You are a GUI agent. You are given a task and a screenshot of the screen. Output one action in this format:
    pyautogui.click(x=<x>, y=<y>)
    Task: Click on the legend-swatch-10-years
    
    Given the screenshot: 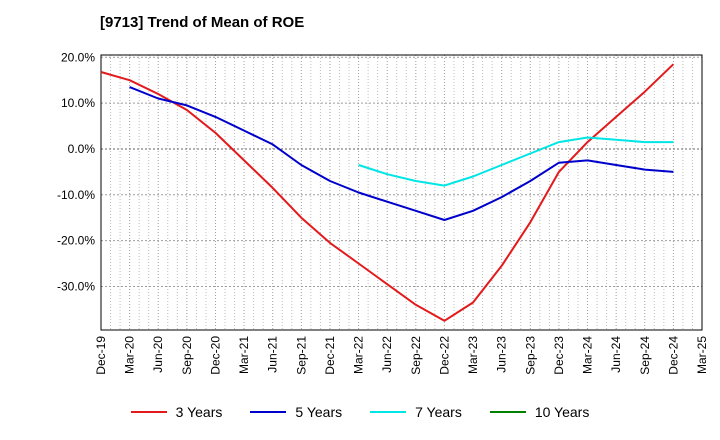 What is the action you would take?
    pyautogui.click(x=507, y=412)
    